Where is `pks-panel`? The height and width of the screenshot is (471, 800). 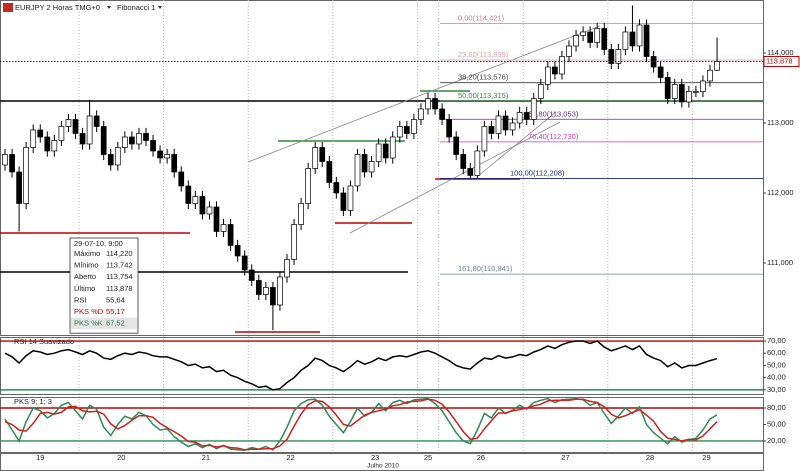
pks-panel is located at coordinates (382, 425).